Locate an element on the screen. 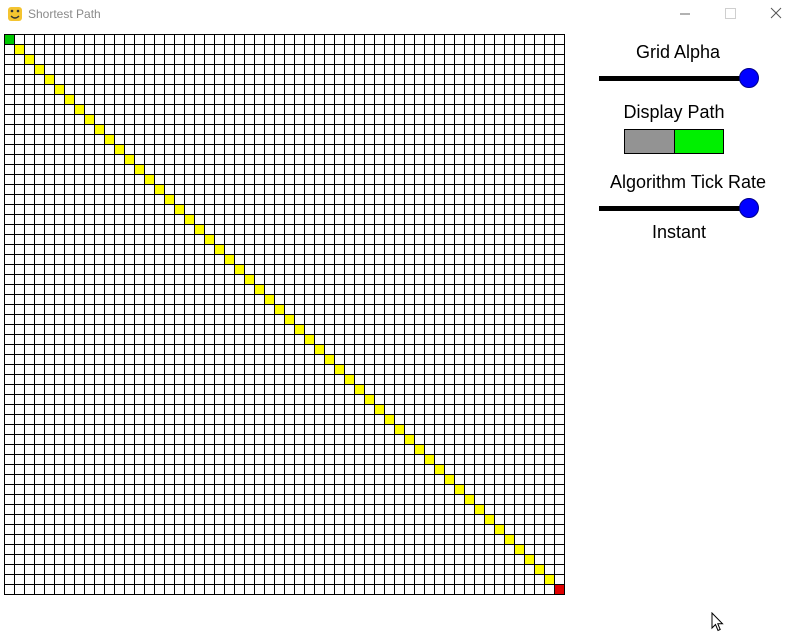 This screenshot has height=632, width=798. start-cell is located at coordinates (9, 39).